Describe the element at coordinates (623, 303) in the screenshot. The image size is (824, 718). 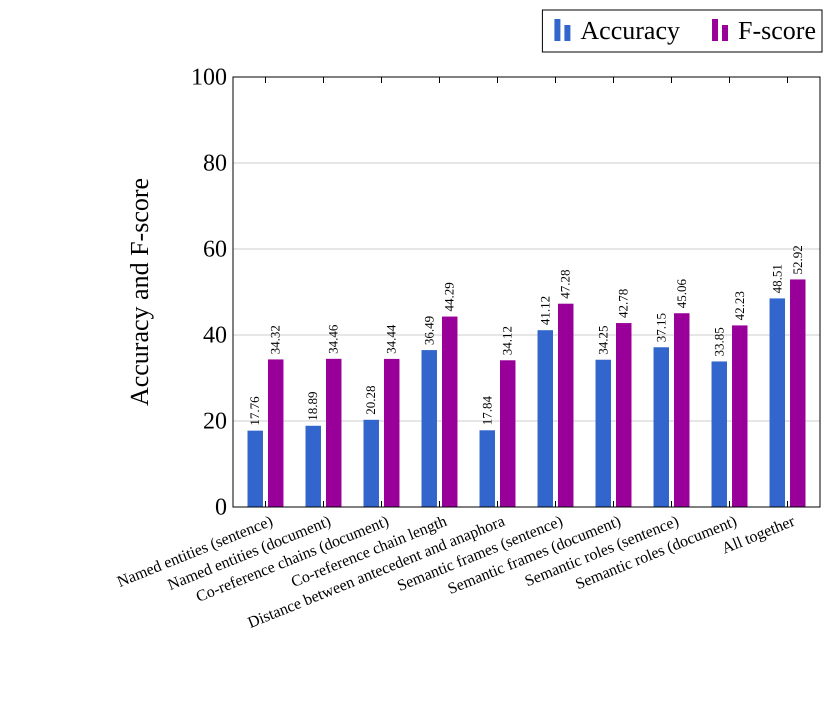
I see `data-label: 42.78` at that location.